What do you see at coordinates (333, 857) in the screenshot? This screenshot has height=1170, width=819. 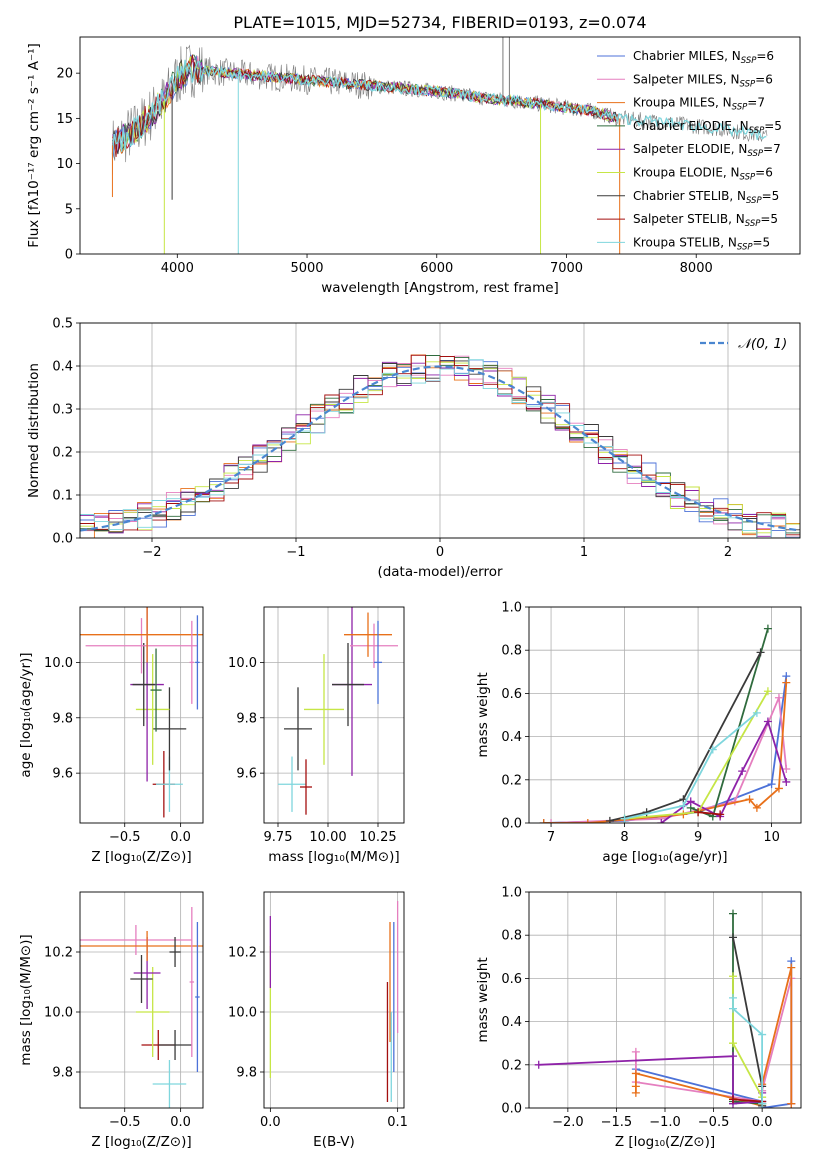 I see `x-axis-label: mass [log₁₀(M/M⊙)]` at bounding box center [333, 857].